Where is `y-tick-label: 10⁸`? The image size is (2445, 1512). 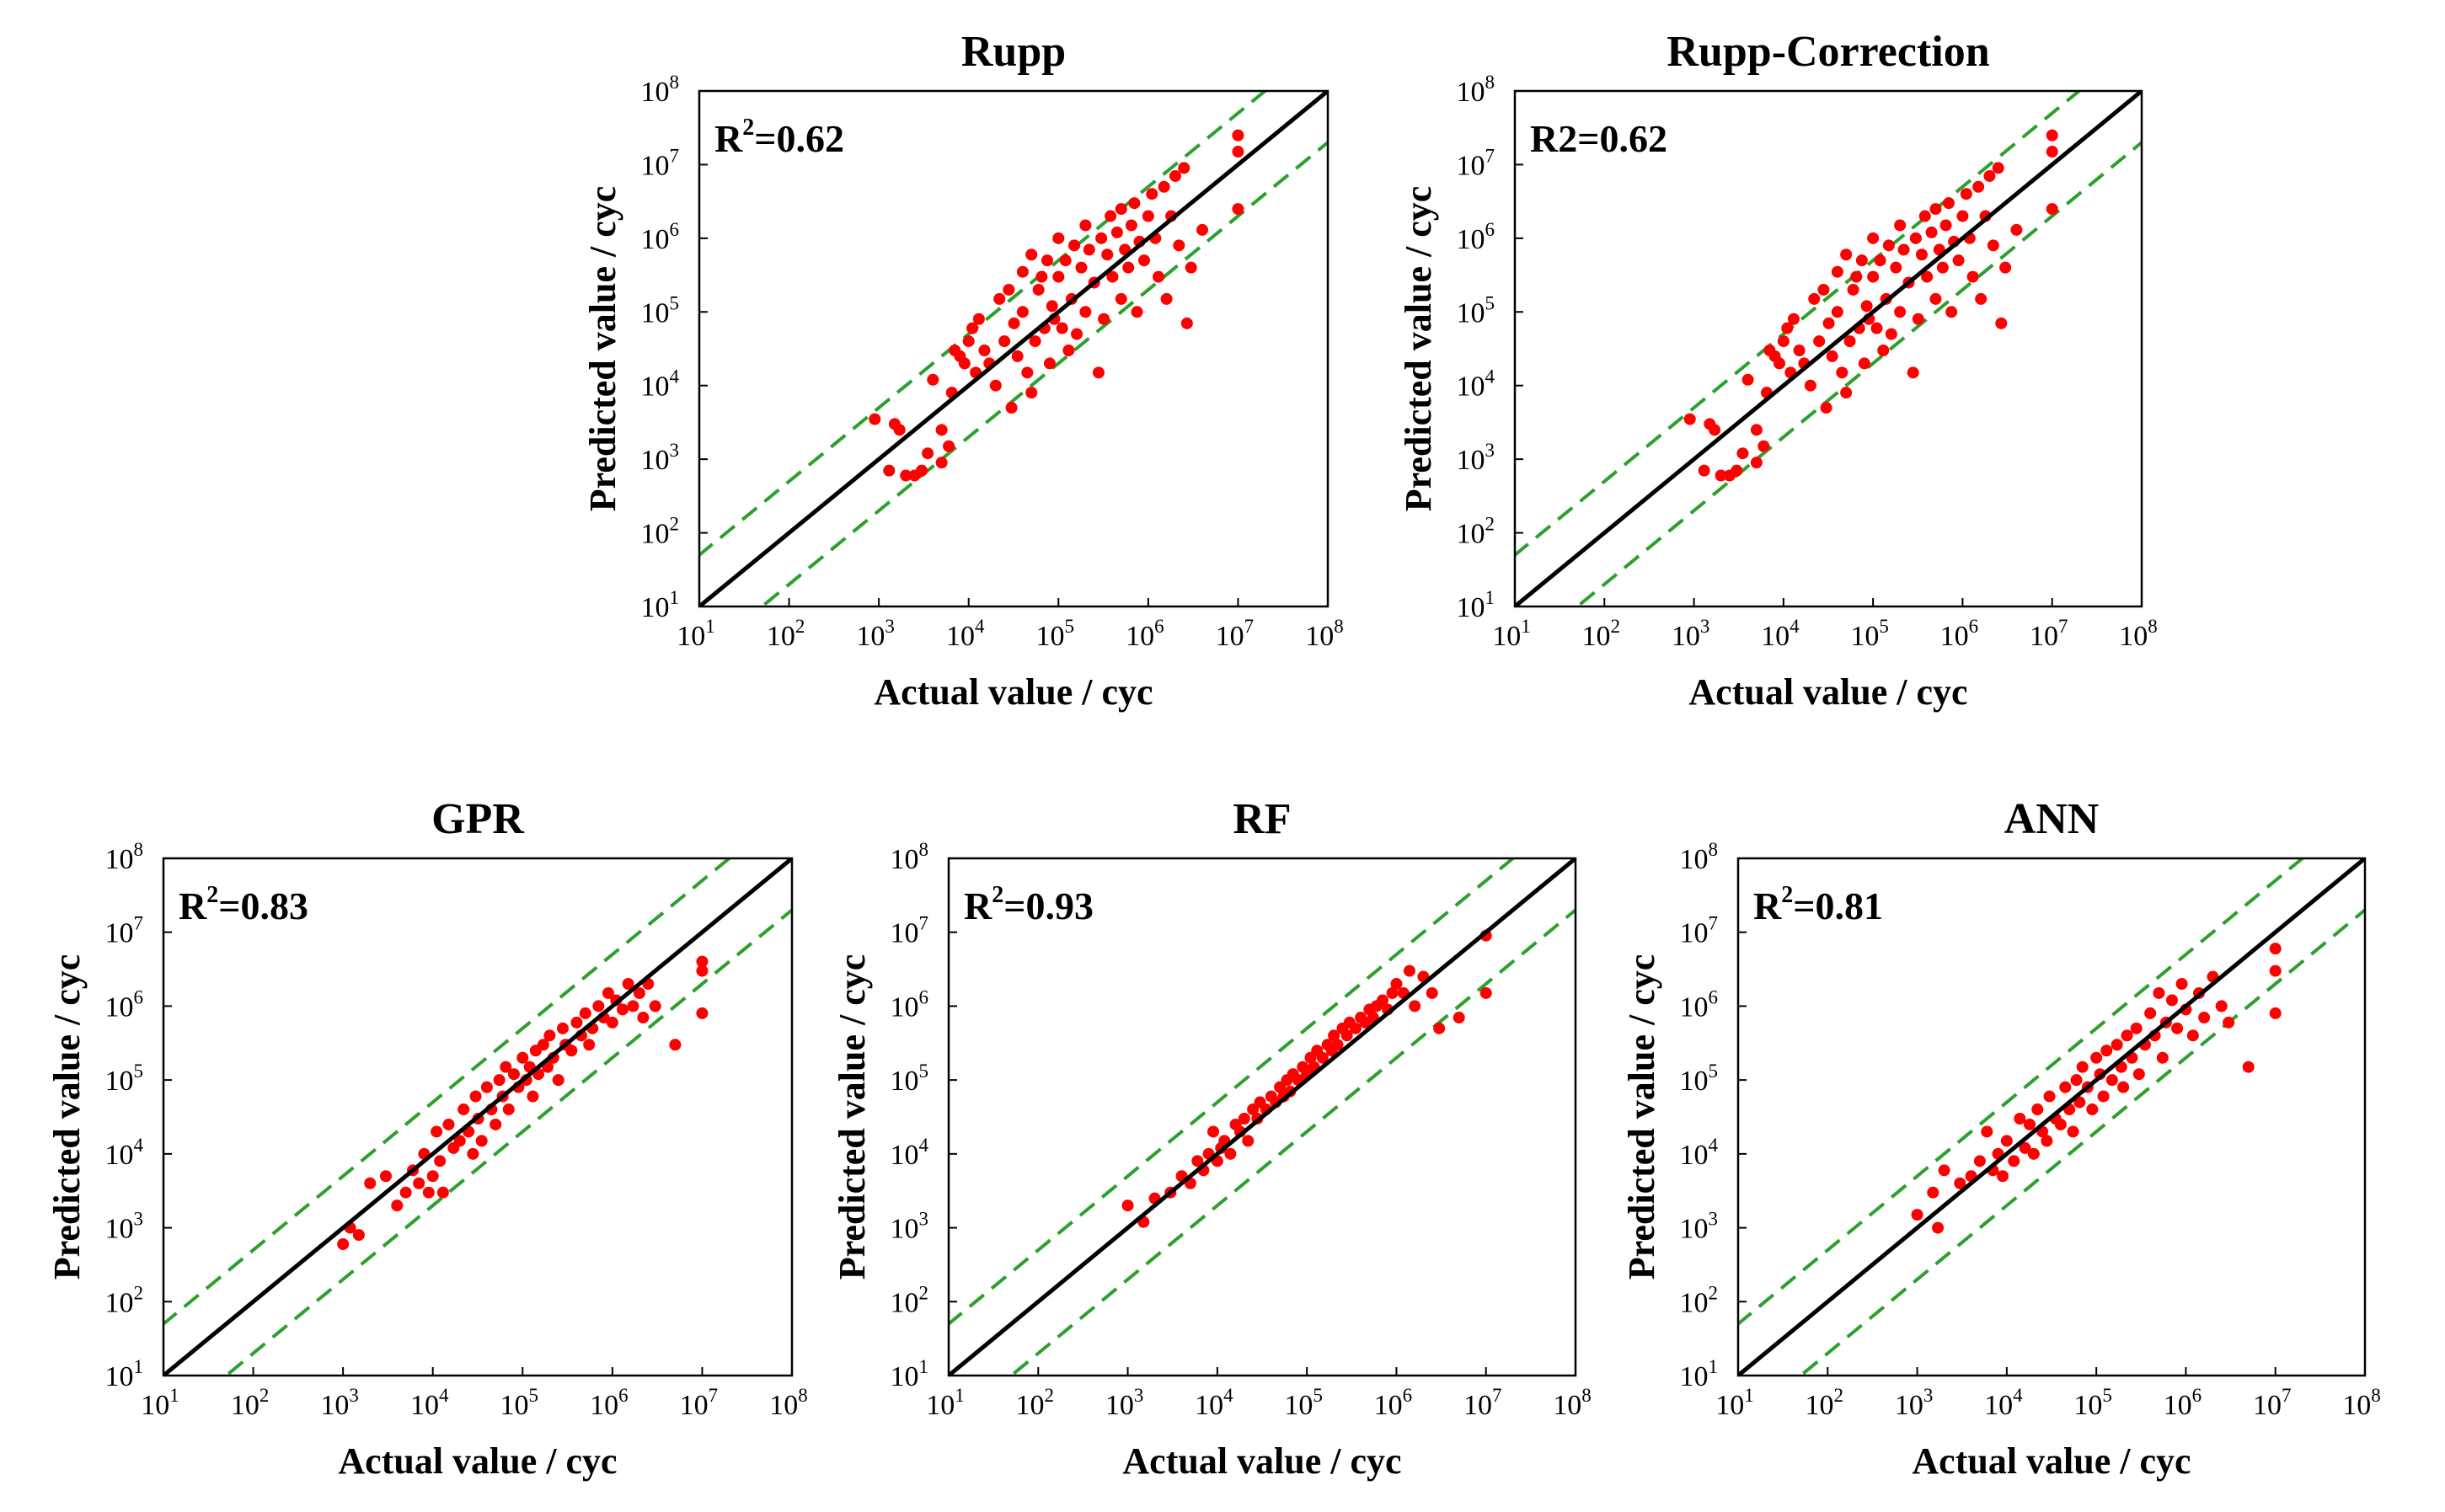 y-tick-label: 10⁸ is located at coordinates (660, 90).